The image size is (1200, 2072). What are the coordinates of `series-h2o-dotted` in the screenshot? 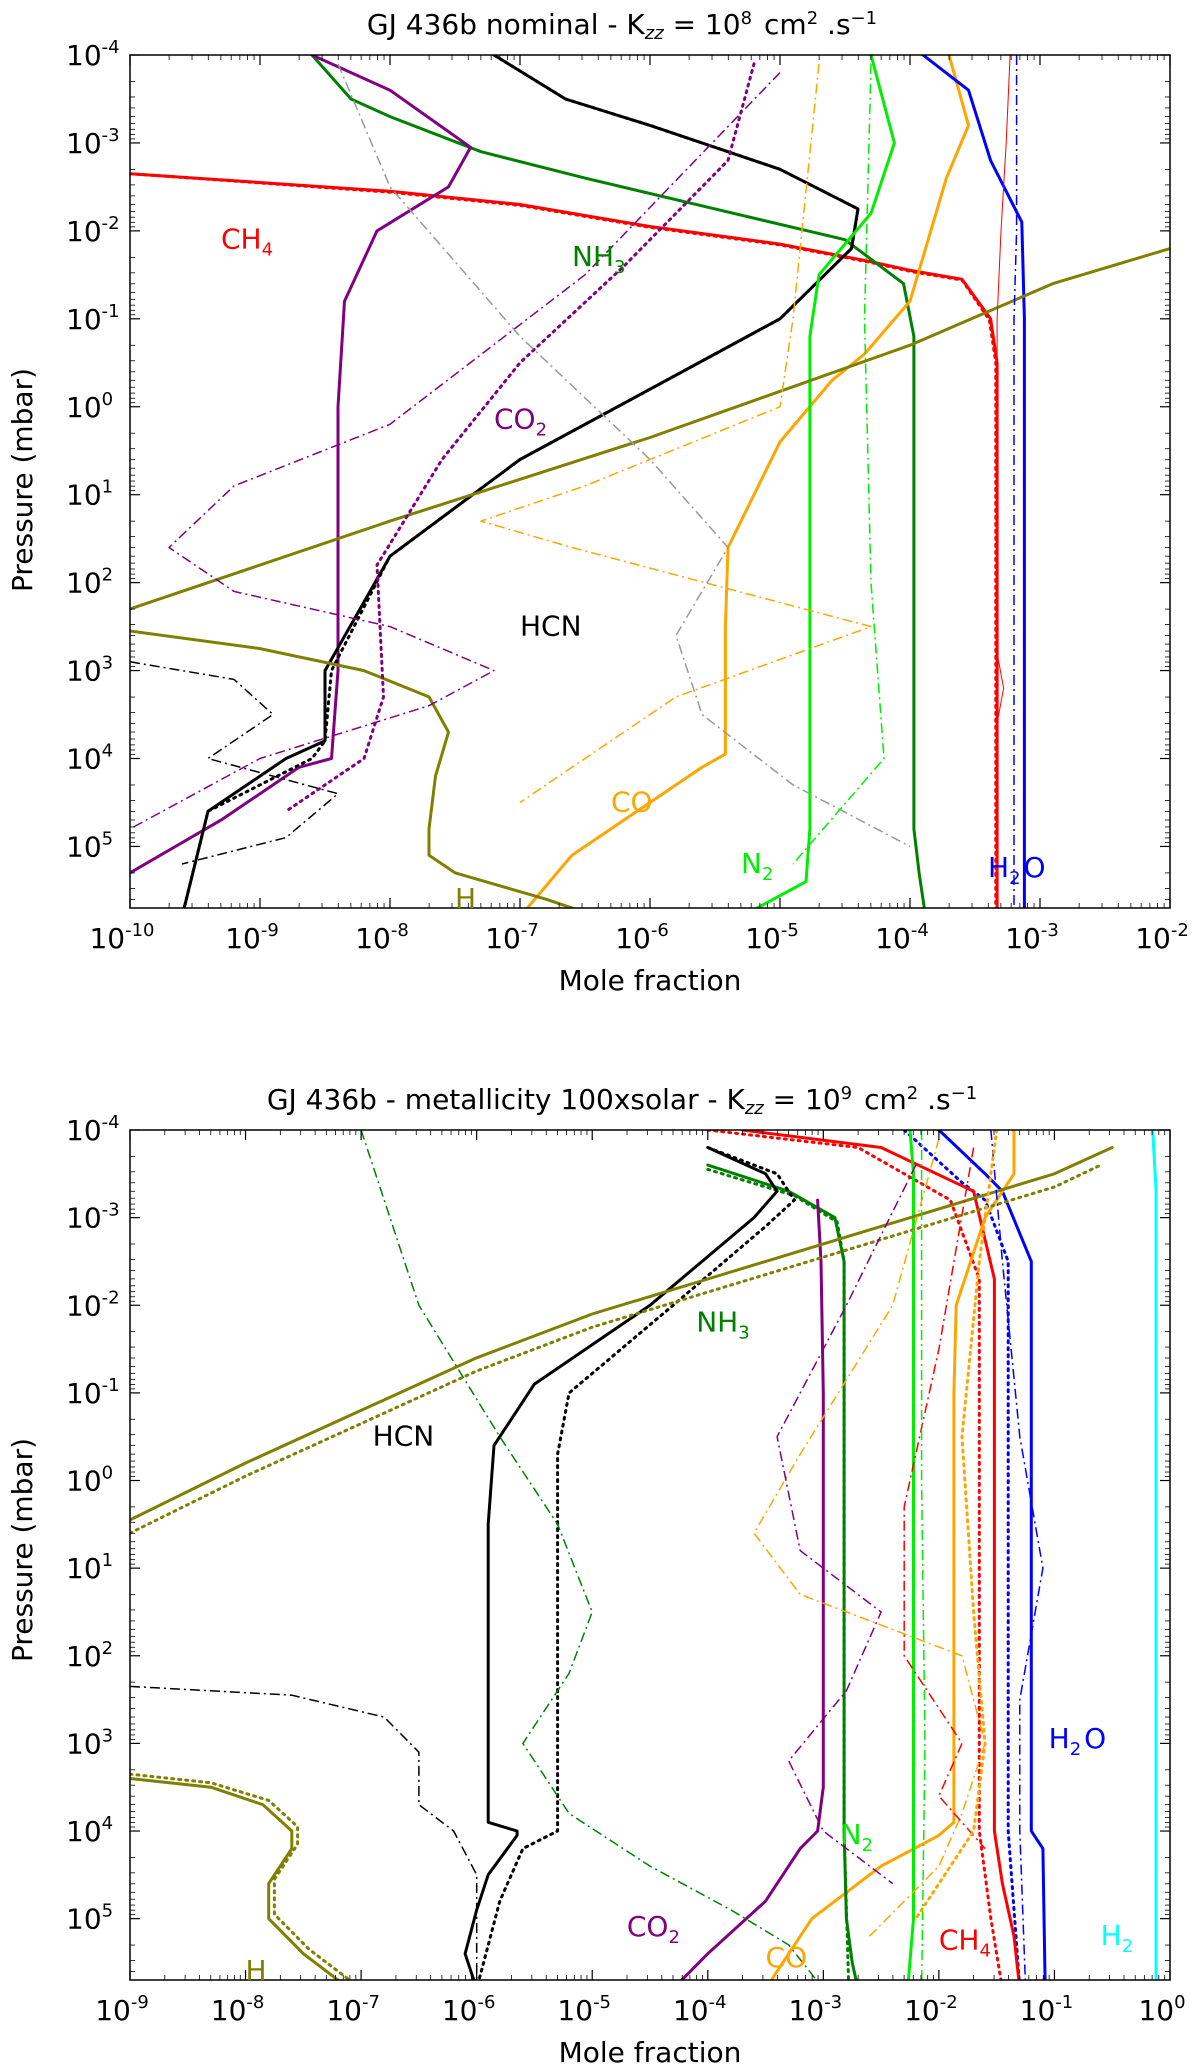 It's located at (961, 1555).